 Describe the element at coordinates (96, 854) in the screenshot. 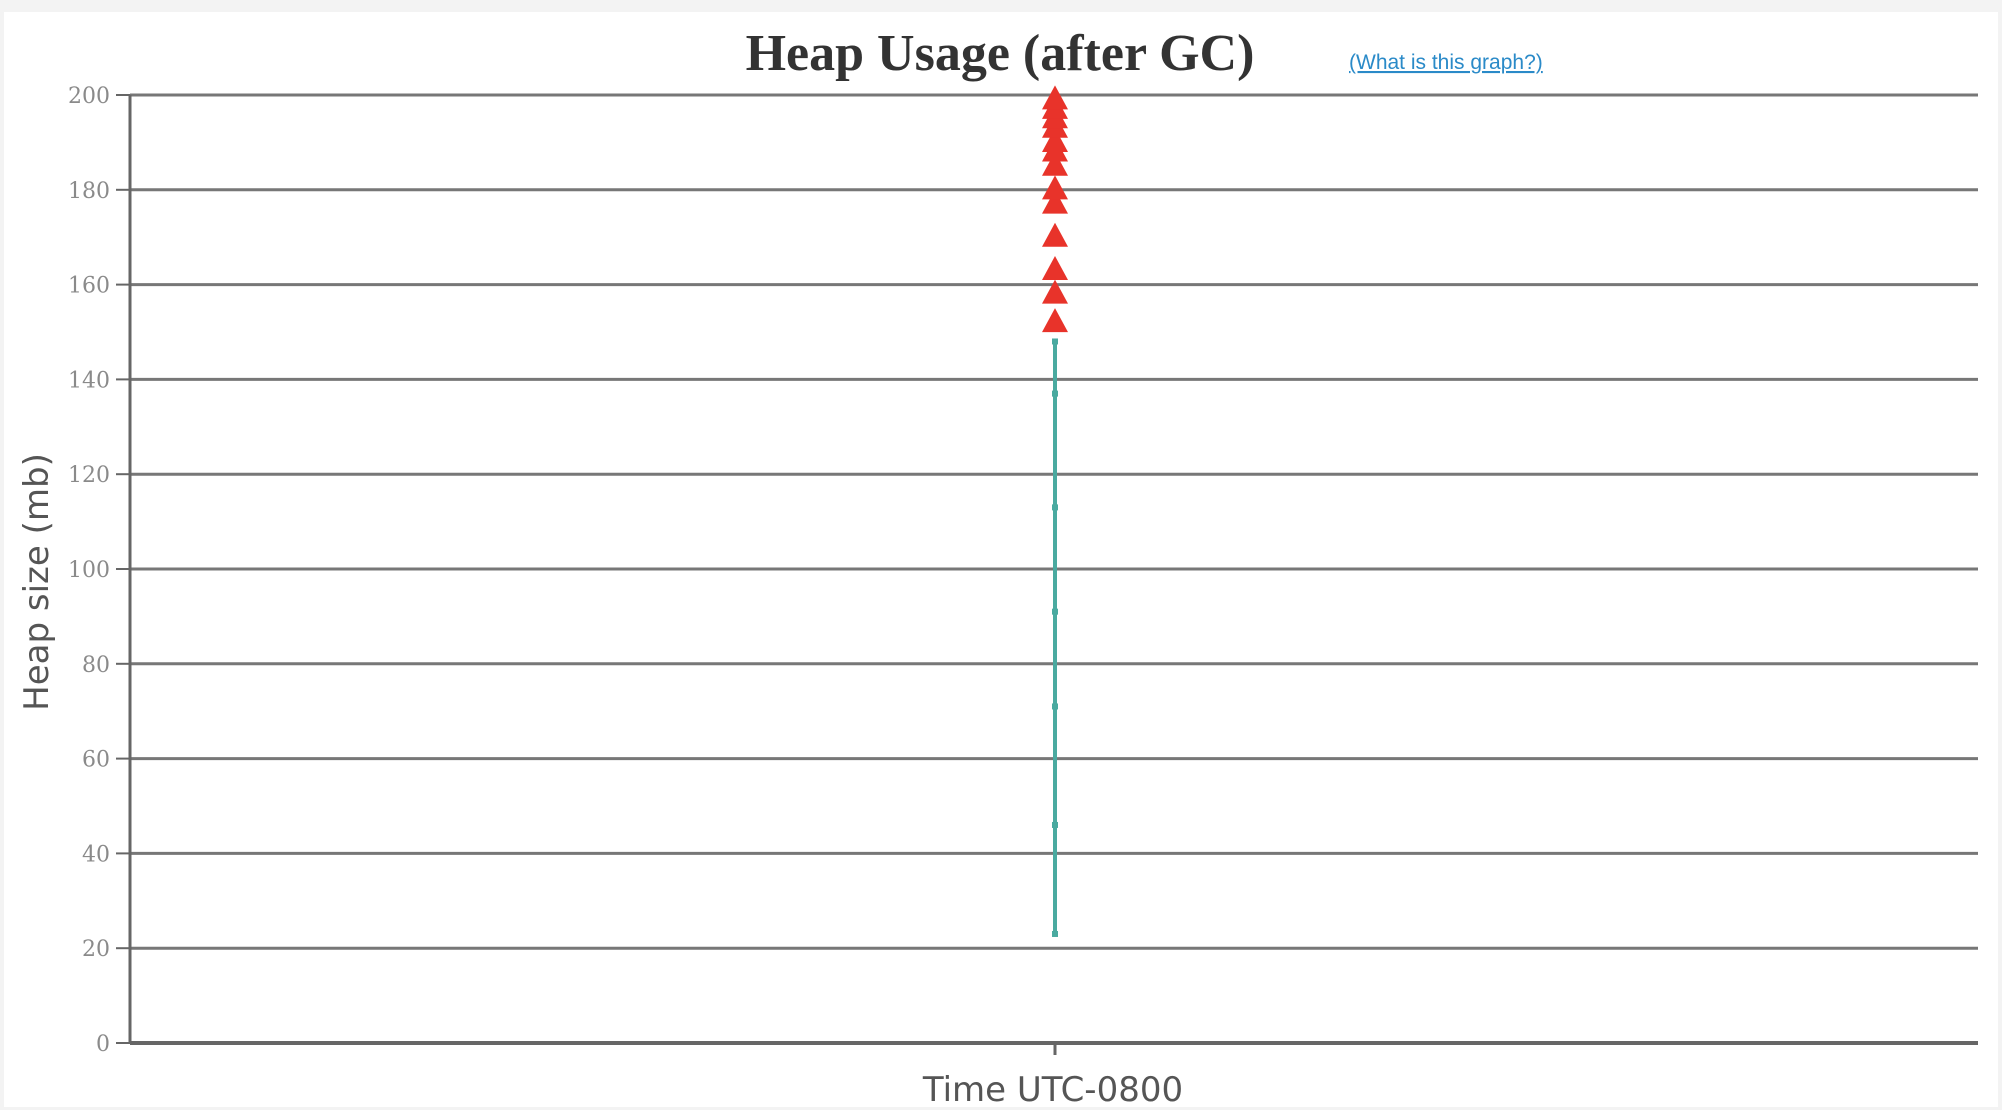

I see `y-tick-label-40: 40` at that location.